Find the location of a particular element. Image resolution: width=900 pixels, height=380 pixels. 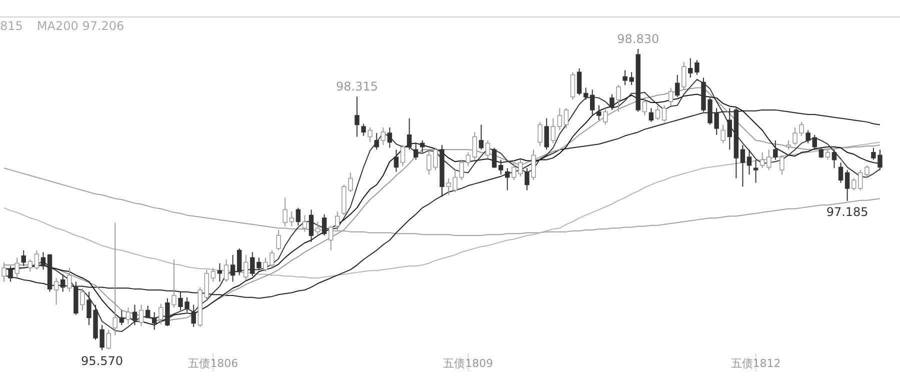

annotation: 95.570 is located at coordinates (102, 361).